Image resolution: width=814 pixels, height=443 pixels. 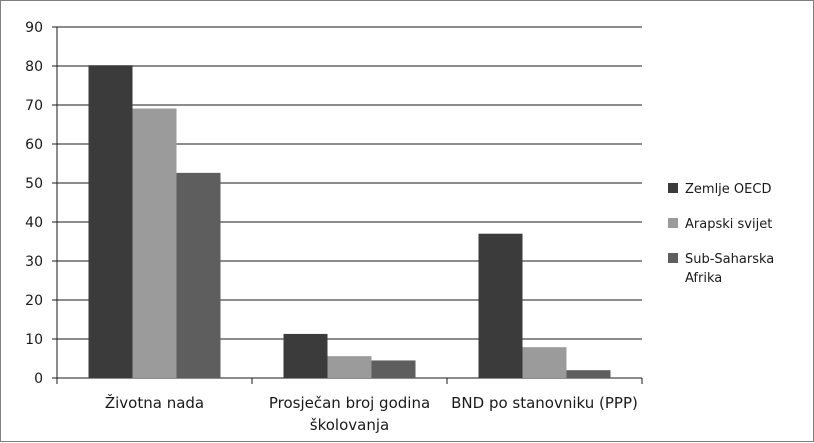 What do you see at coordinates (34, 262) in the screenshot?
I see `y-tick-label: 30` at bounding box center [34, 262].